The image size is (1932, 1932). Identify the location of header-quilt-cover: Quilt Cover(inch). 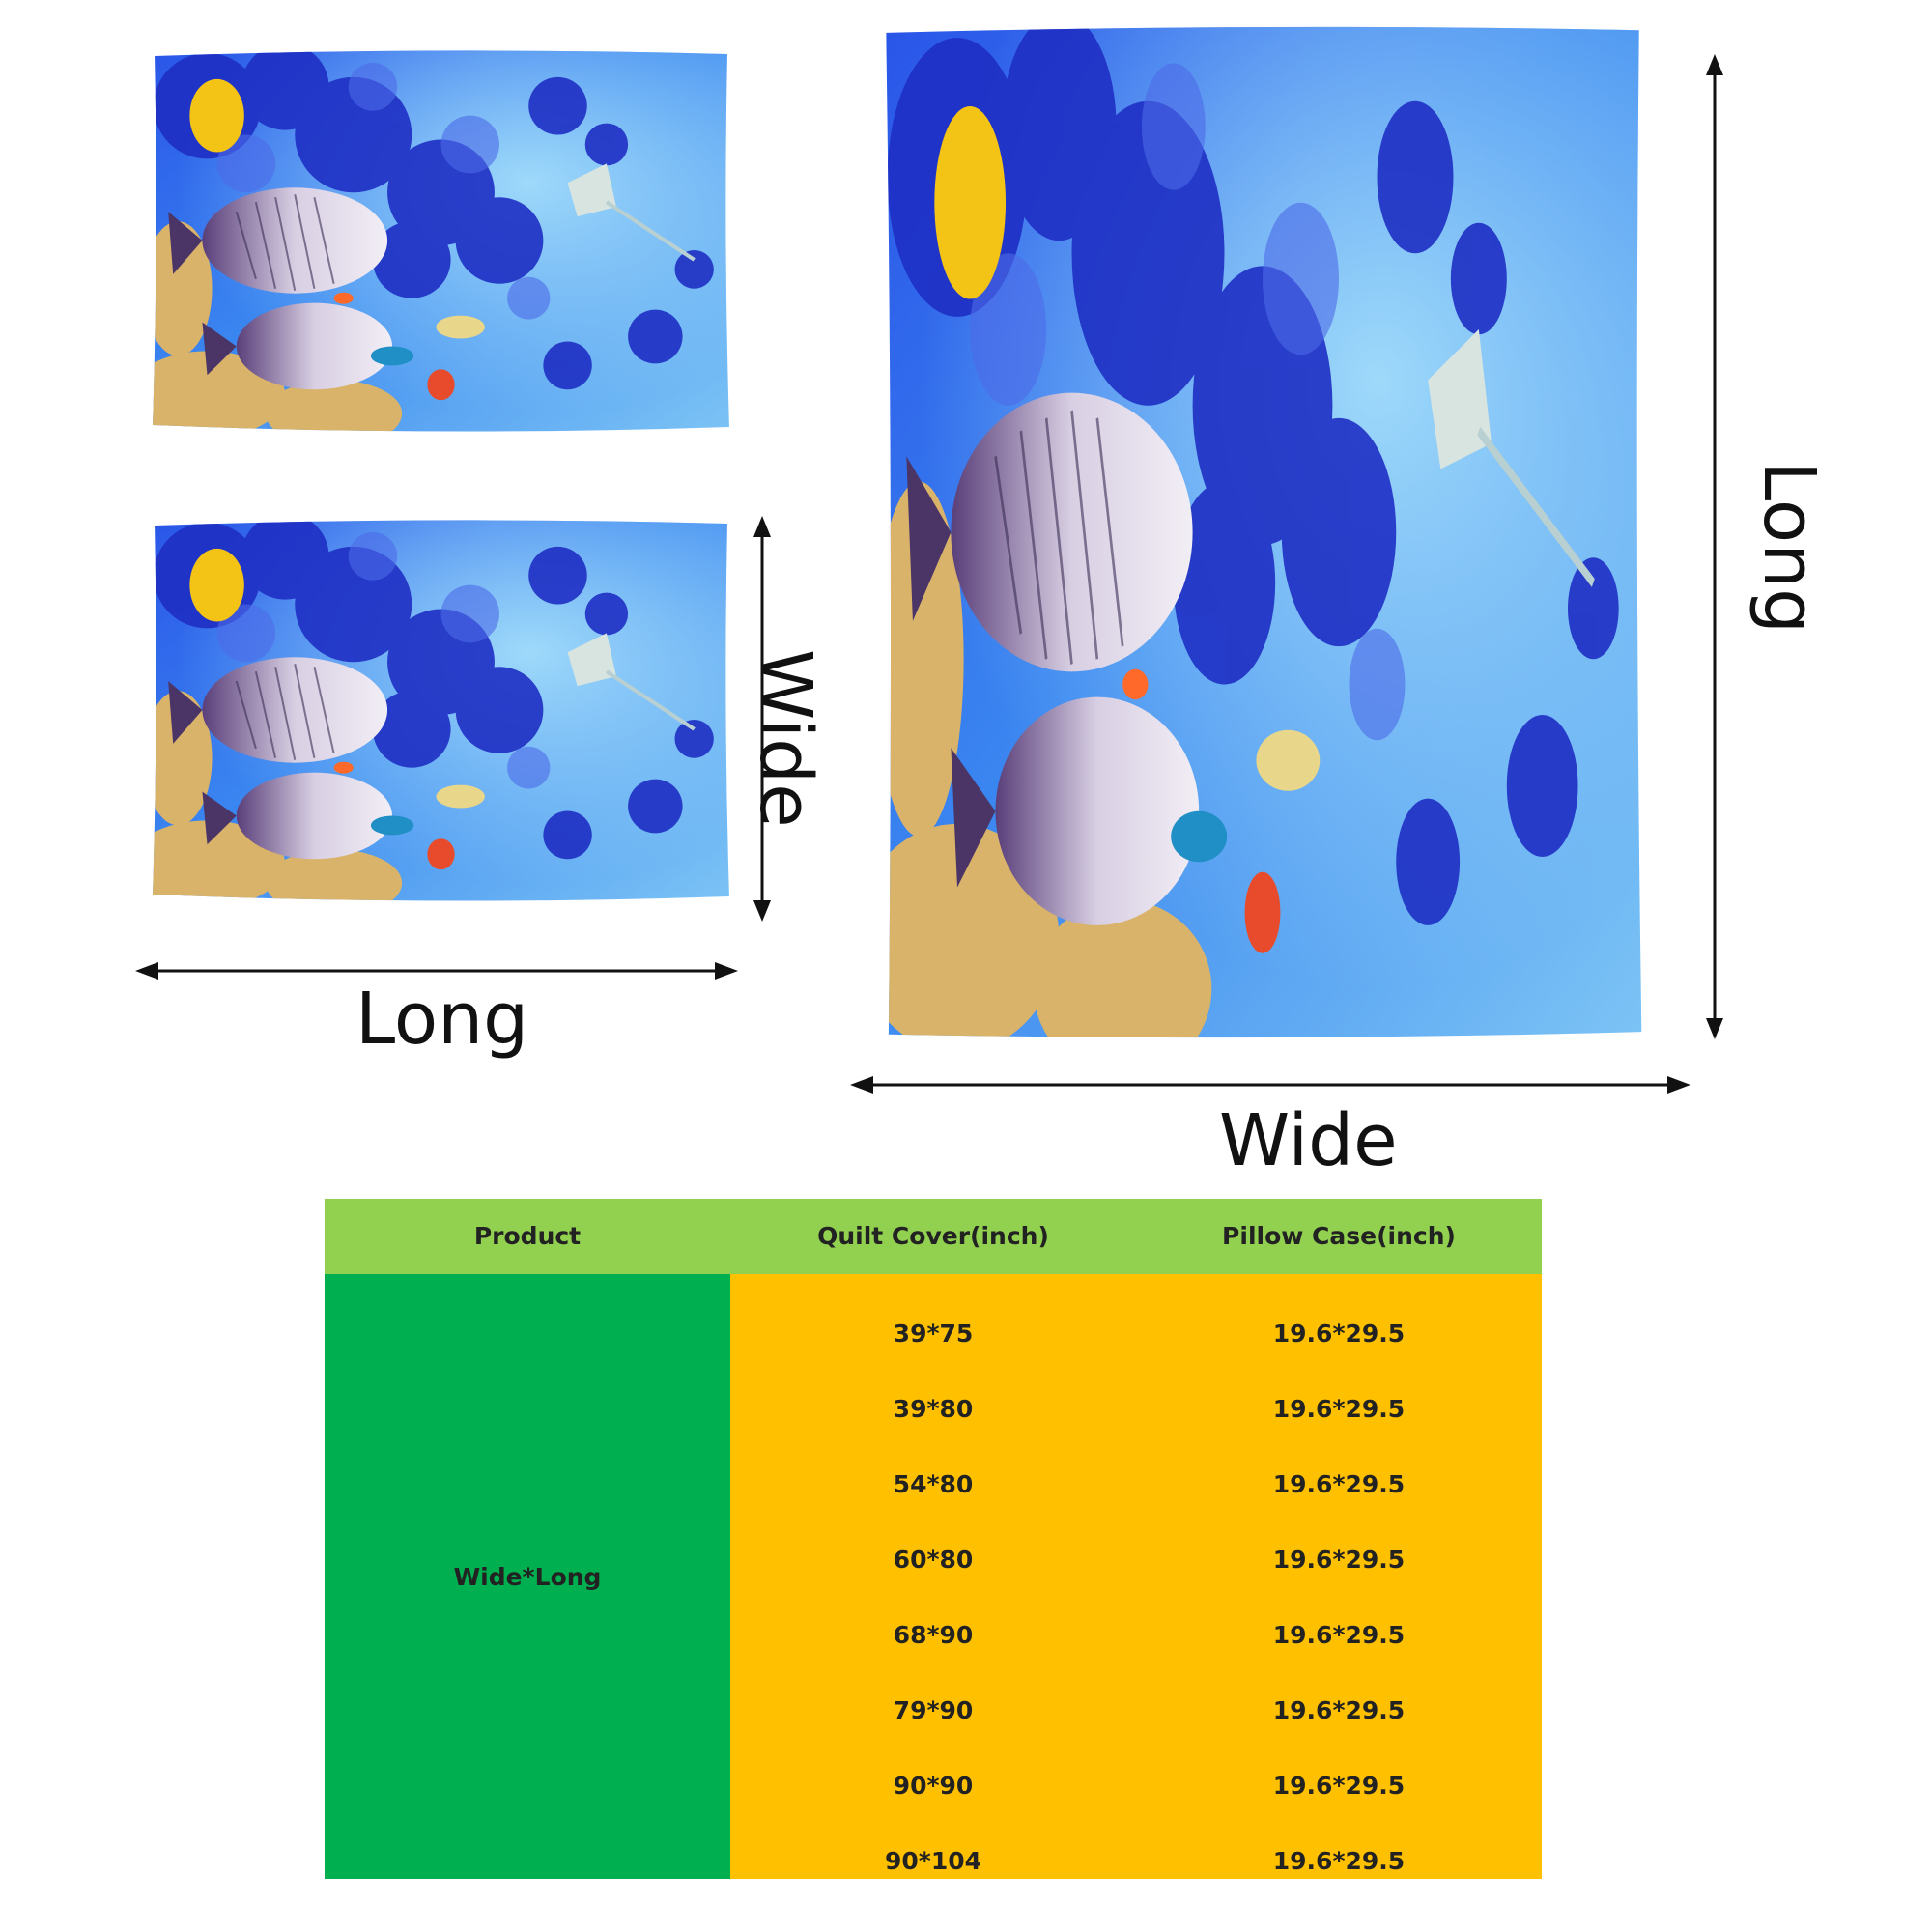
(933, 1236).